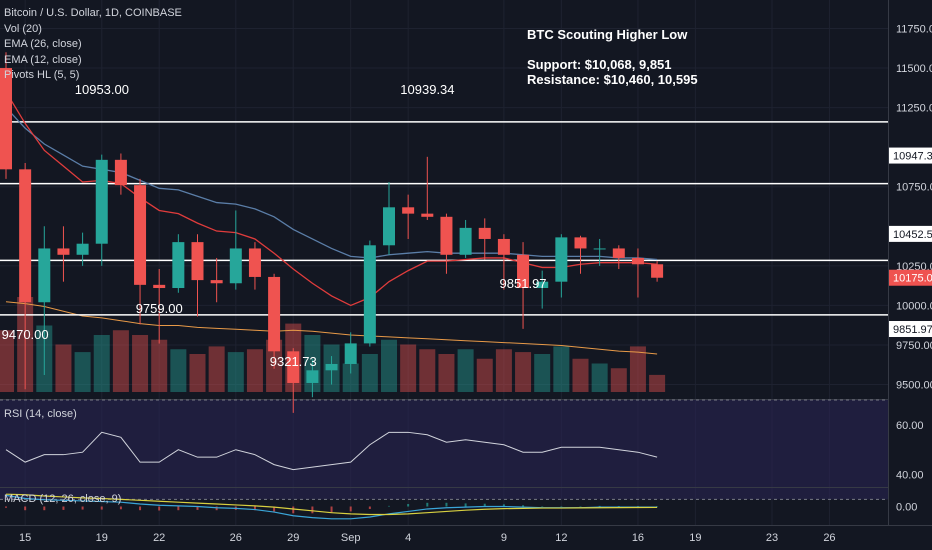  Describe the element at coordinates (914, 29) in the screenshot. I see `price-tick-label: 11750.00` at that location.